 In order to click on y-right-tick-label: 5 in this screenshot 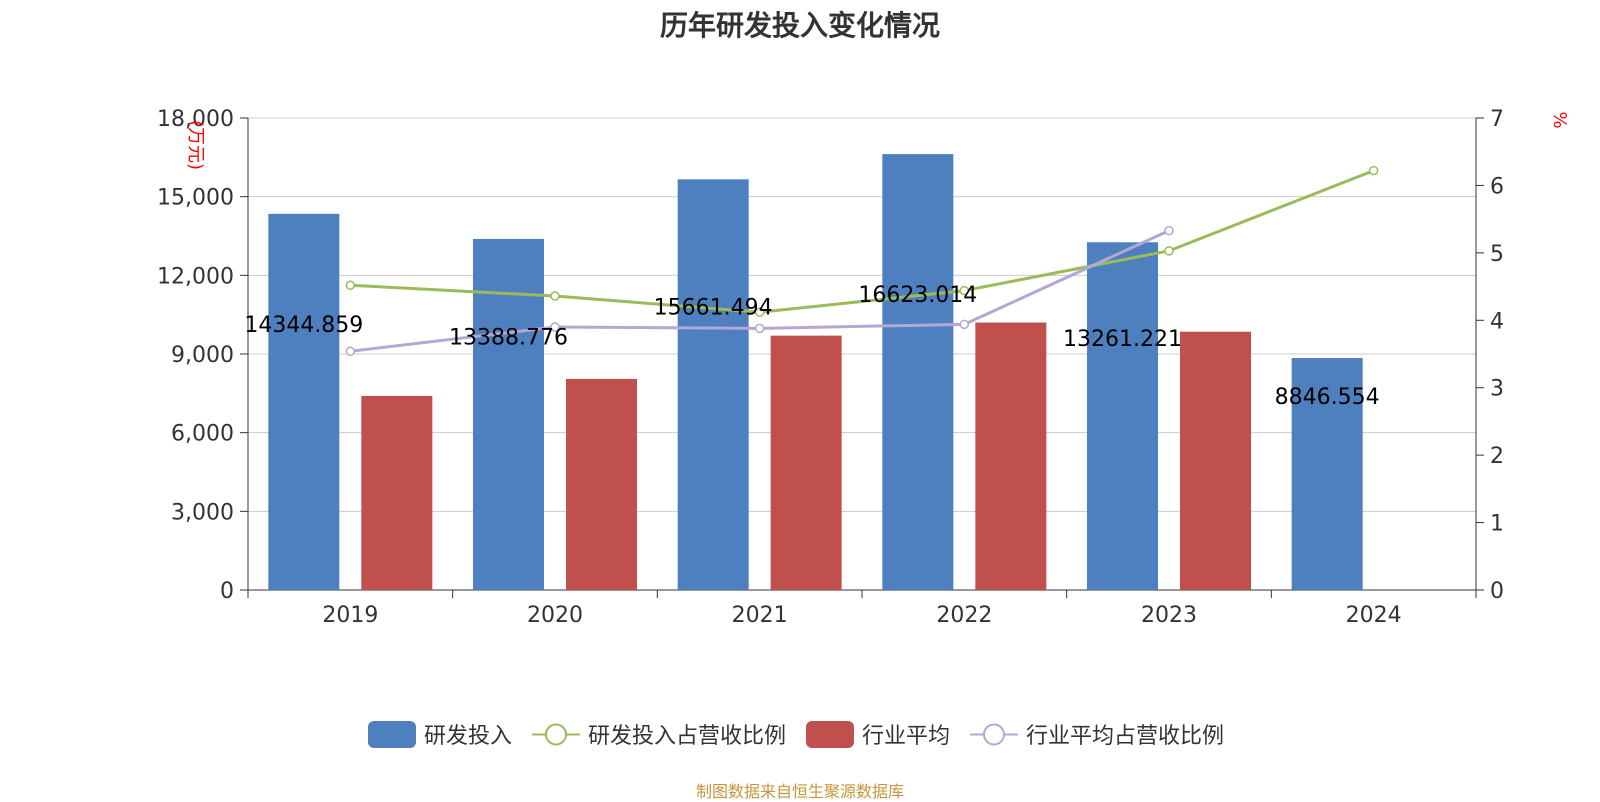, I will do `click(1497, 254)`.